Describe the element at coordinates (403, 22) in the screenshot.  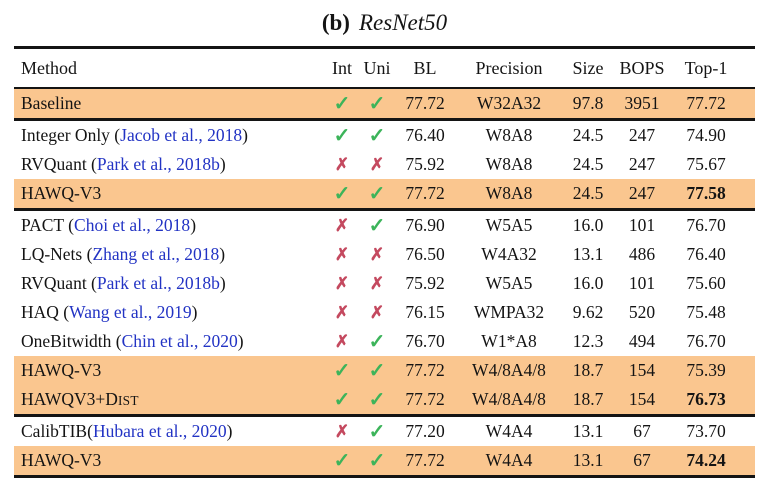
I see `caption-model: ResNet50` at that location.